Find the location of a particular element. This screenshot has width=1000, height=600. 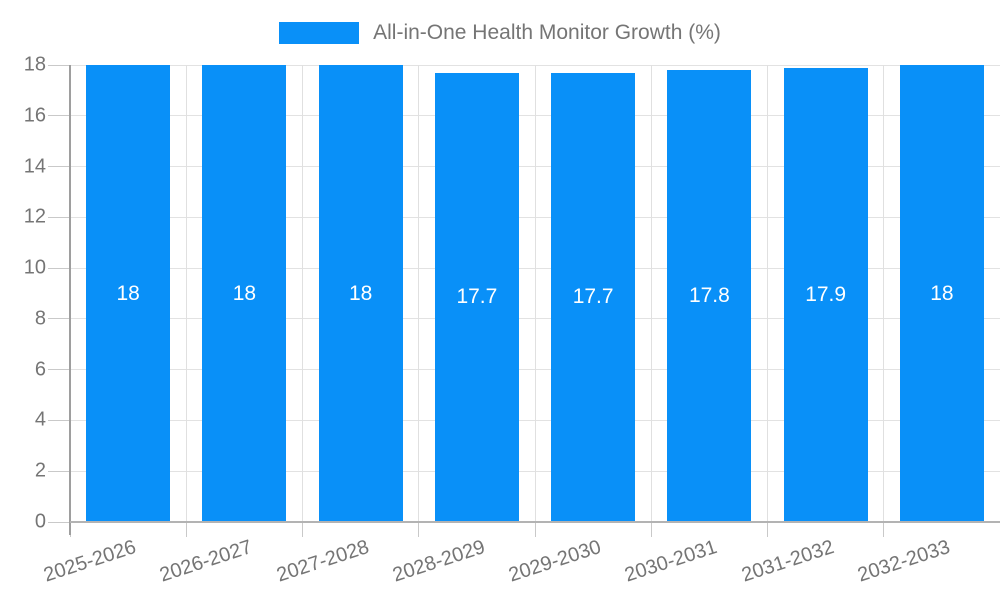

y-axis-tick-label: 16 is located at coordinates (34, 115).